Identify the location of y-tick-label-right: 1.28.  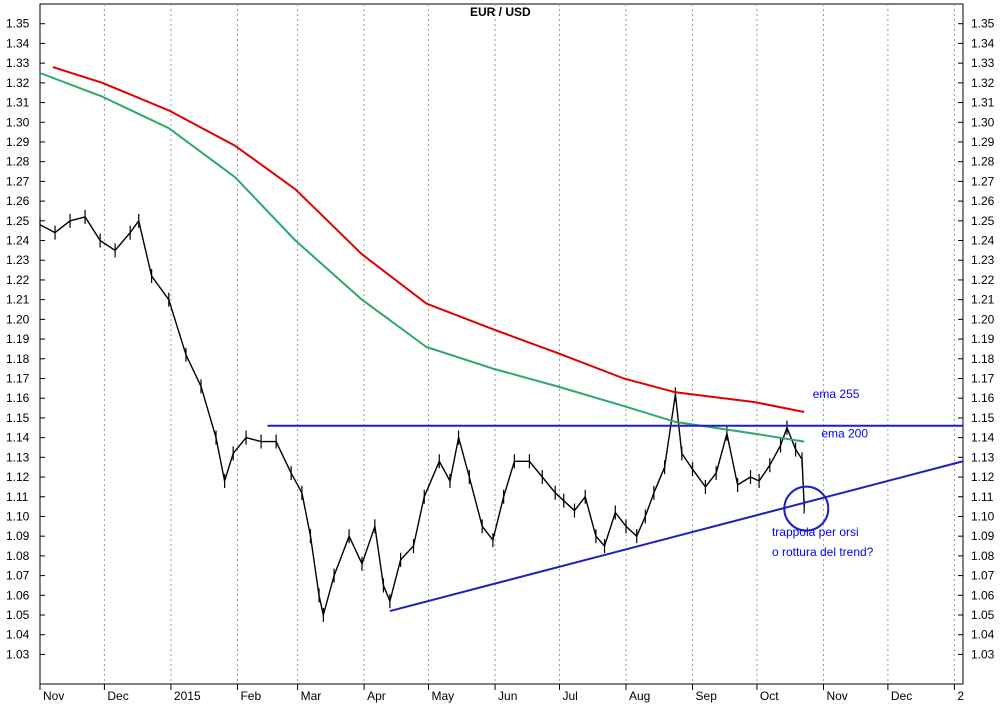
(983, 162).